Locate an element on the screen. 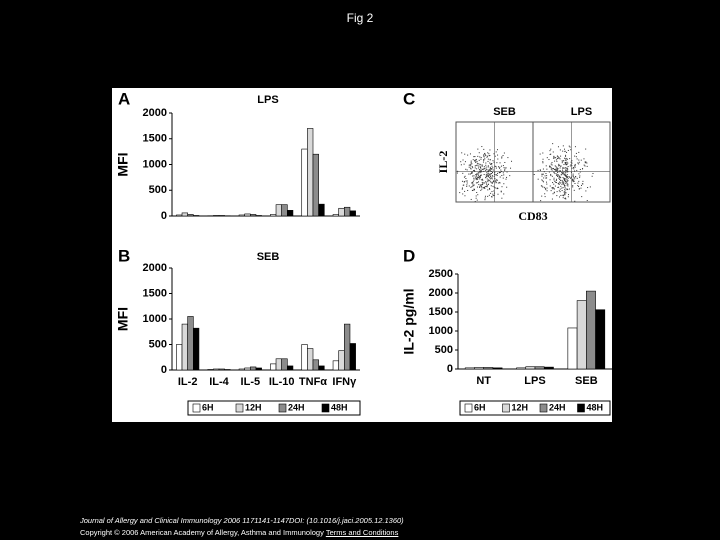 This screenshot has height=540, width=720. plot-title: LPS is located at coordinates (581, 112).